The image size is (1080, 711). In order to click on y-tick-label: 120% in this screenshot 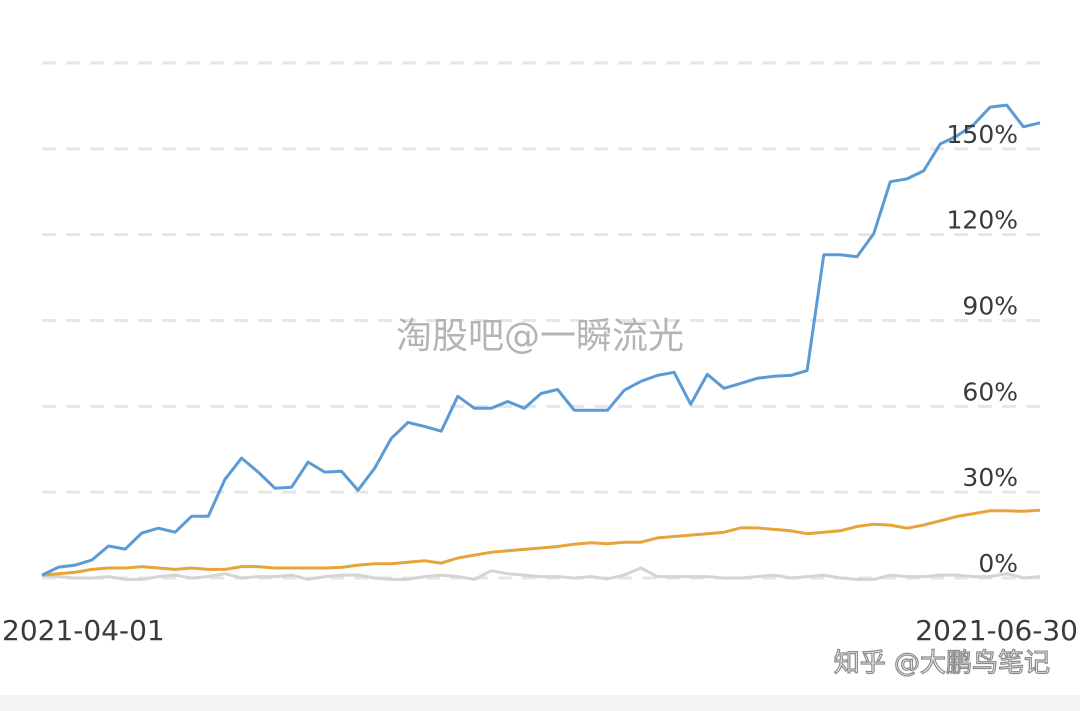, I will do `click(982, 220)`.